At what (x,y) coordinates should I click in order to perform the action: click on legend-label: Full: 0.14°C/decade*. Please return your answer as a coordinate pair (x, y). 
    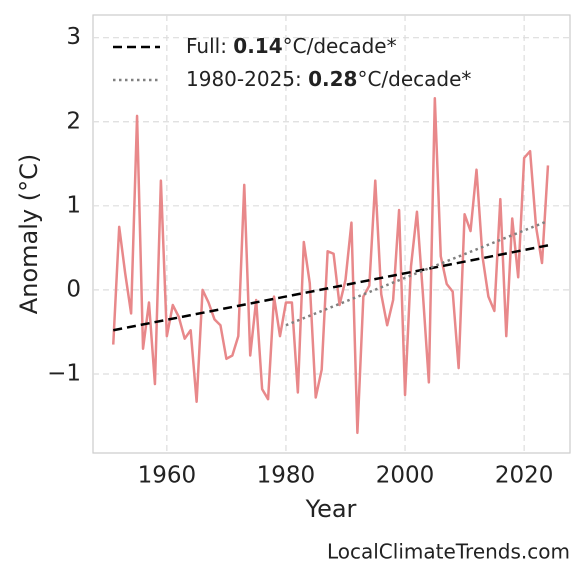
    Looking at the image, I should click on (291, 46).